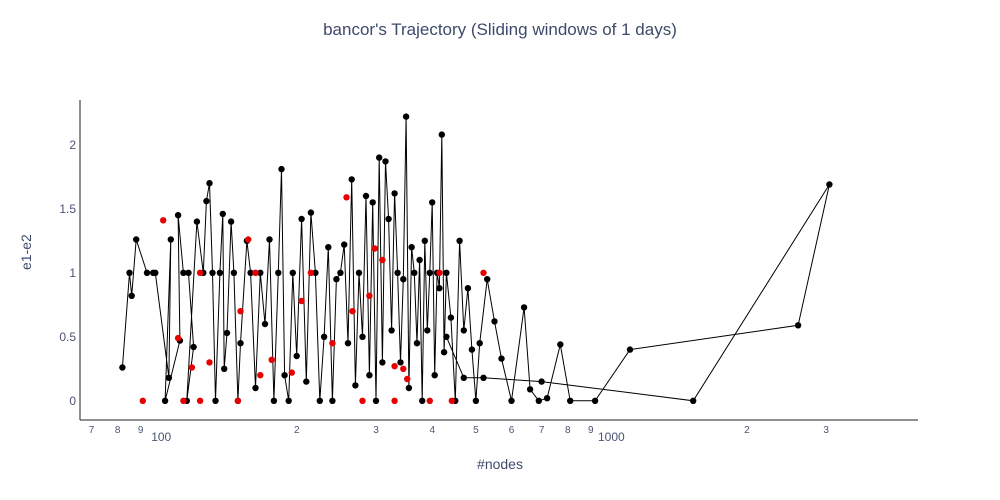 The image size is (1000, 500). I want to click on y-tick-label: 2, so click(72, 145).